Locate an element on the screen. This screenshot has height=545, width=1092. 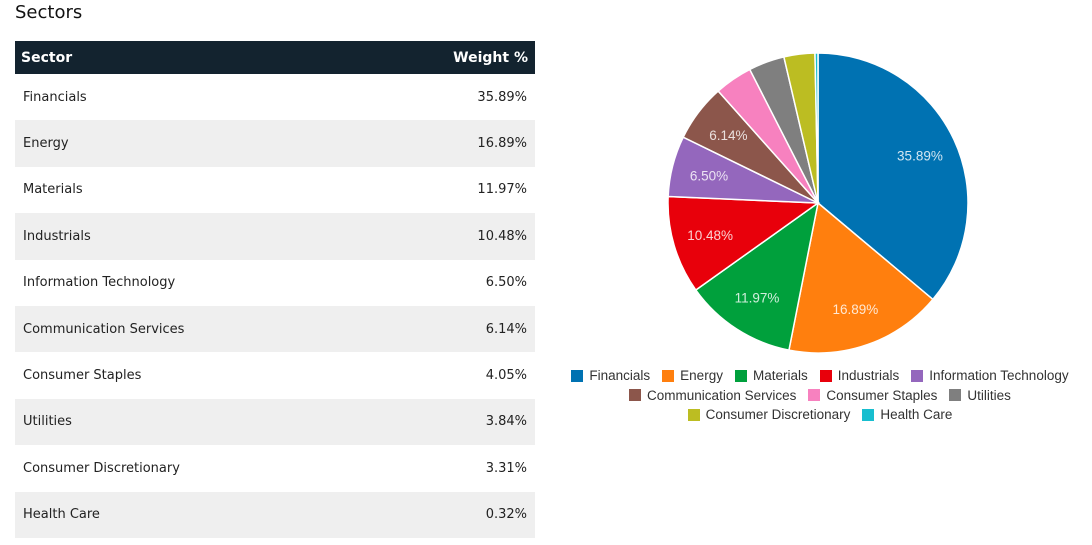
legend-label: Consumer Staples is located at coordinates (882, 395).